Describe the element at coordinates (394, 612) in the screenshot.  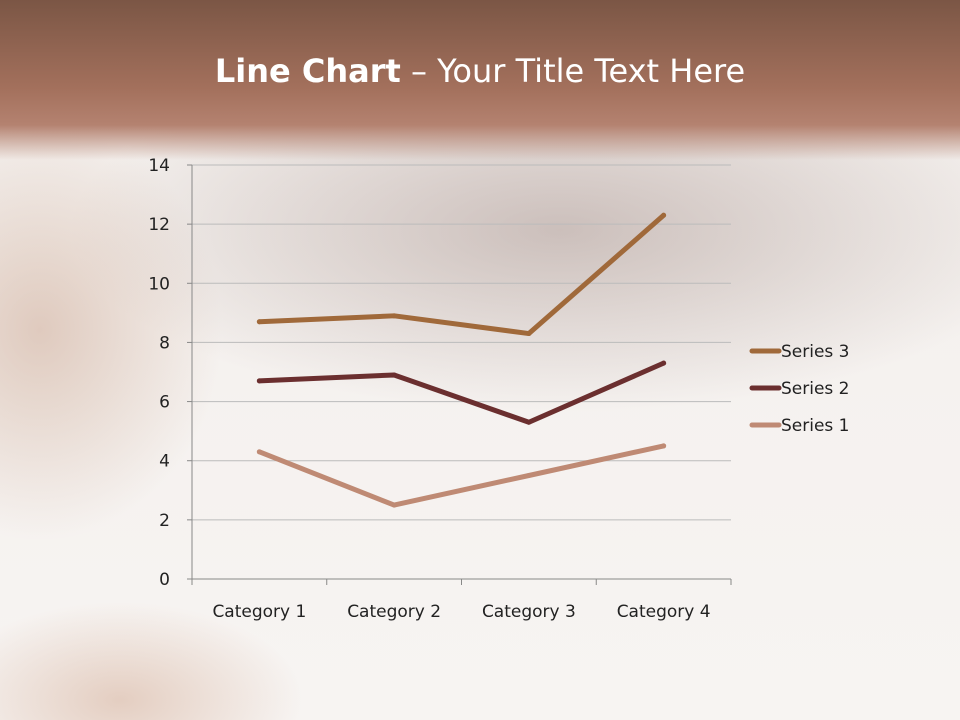
I see `x-tick-label: Category 2` at that location.